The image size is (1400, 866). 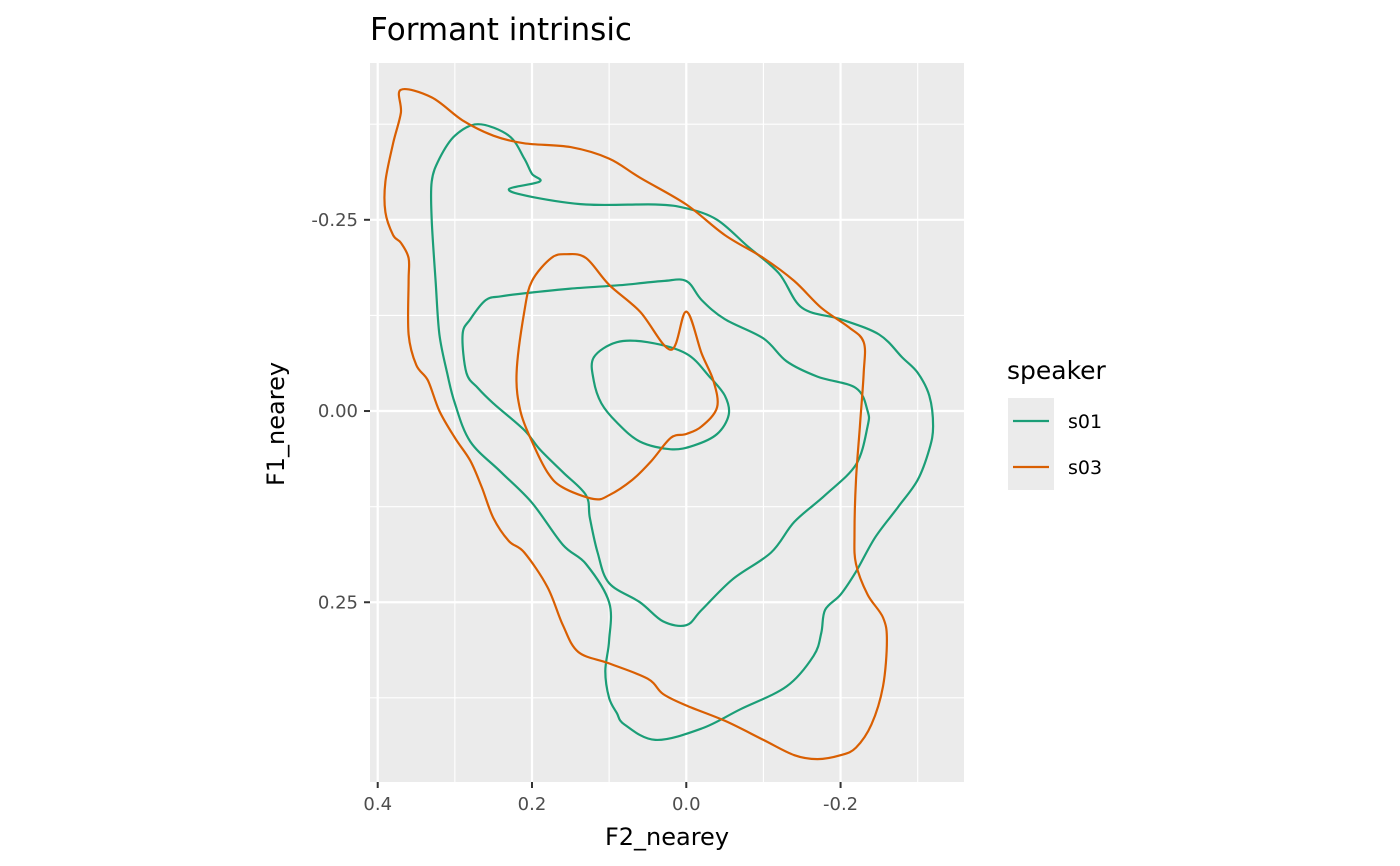 What do you see at coordinates (840, 804) in the screenshot?
I see `x-tick-label: -0.2` at bounding box center [840, 804].